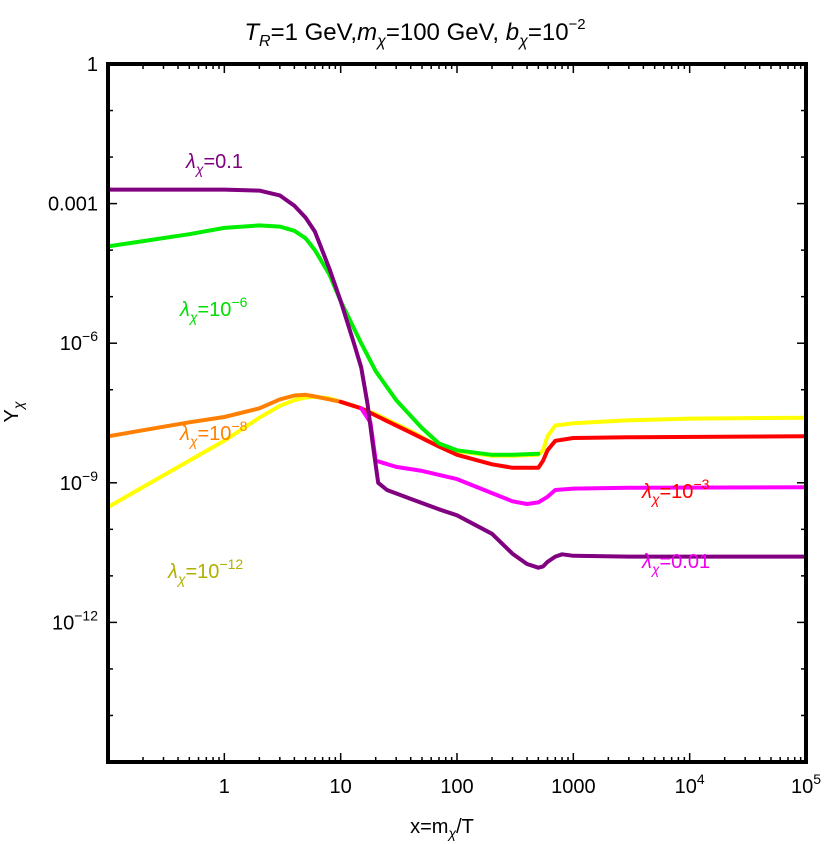  I want to click on chart-title: TR=1 GeV,mχ=100 GeV, bχ=10−2, so click(414, 33).